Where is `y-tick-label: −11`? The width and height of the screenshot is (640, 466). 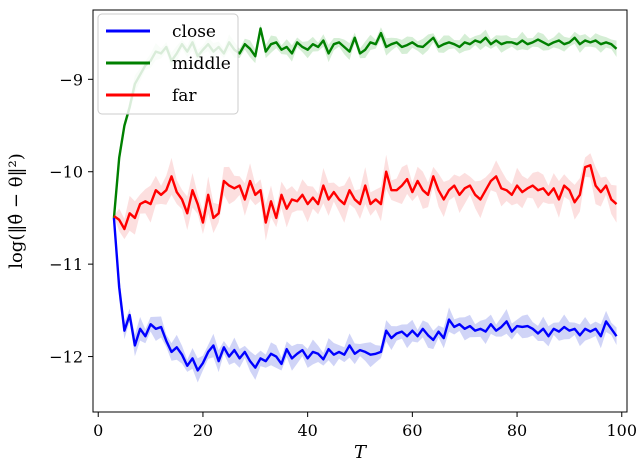 y-tick-label: −11 is located at coordinates (66, 264).